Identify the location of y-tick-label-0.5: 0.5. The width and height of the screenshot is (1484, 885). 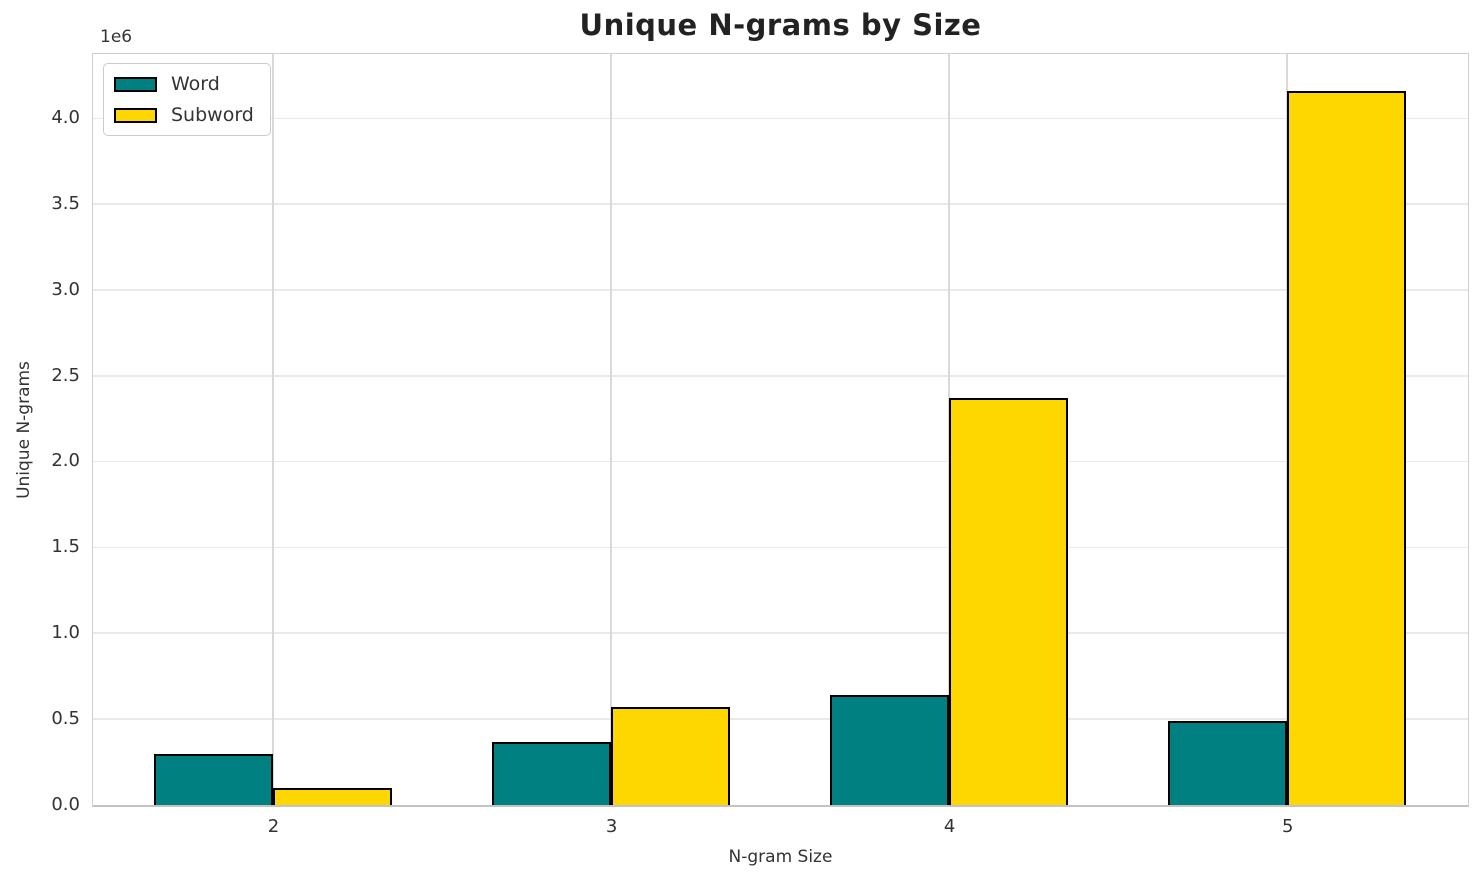
(65, 718).